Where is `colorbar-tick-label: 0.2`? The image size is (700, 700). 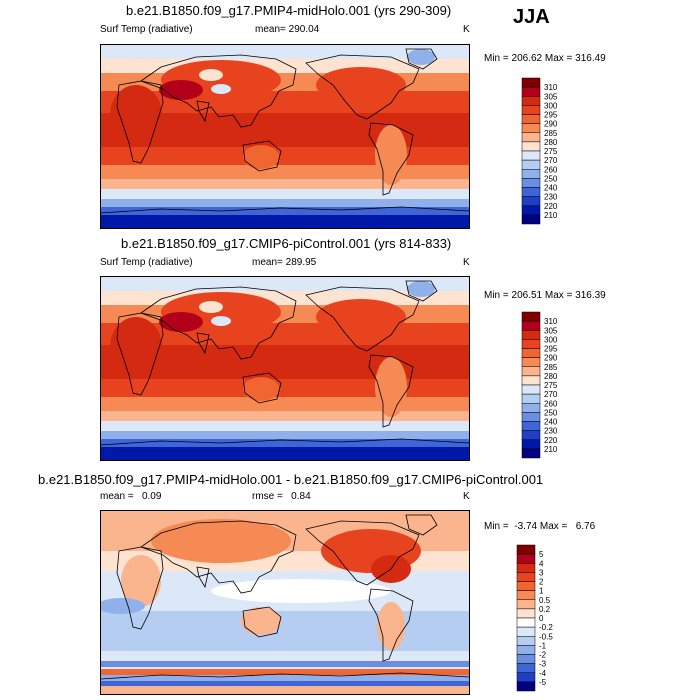
colorbar-tick-label: 0.2 is located at coordinates (545, 609).